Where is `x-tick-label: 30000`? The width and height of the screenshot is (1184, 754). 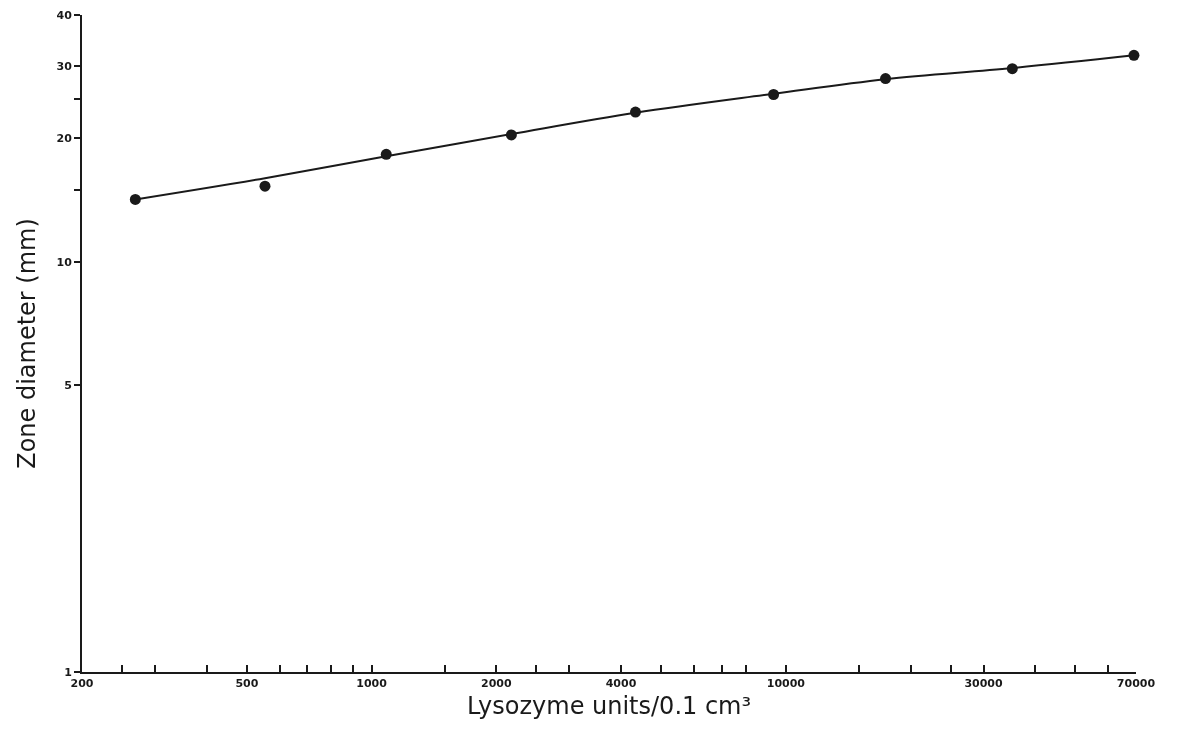 x-tick-label: 30000 is located at coordinates (984, 684).